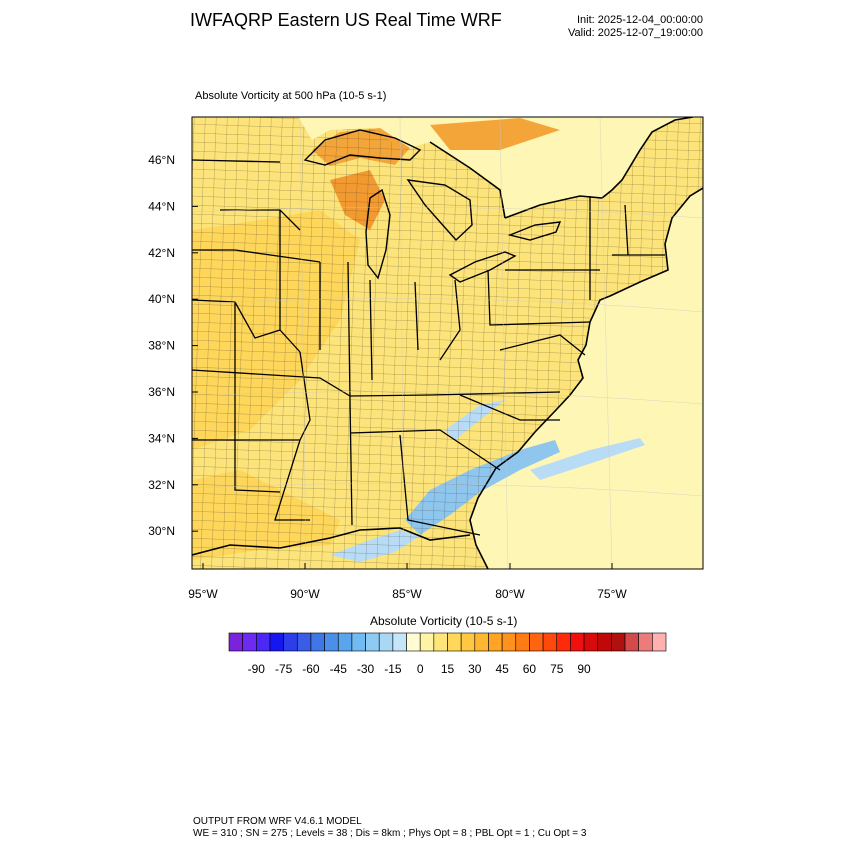 This screenshot has height=850, width=850. Describe the element at coordinates (510, 594) in the screenshot. I see `lon-label: 80°W` at that location.